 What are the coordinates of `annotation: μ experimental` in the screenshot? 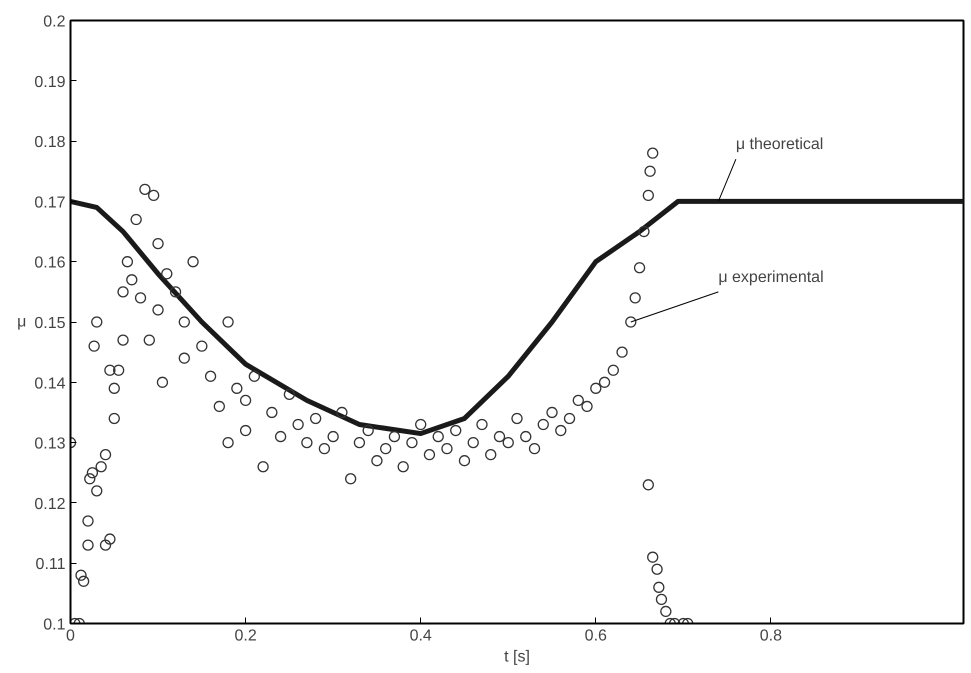 It's located at (771, 277).